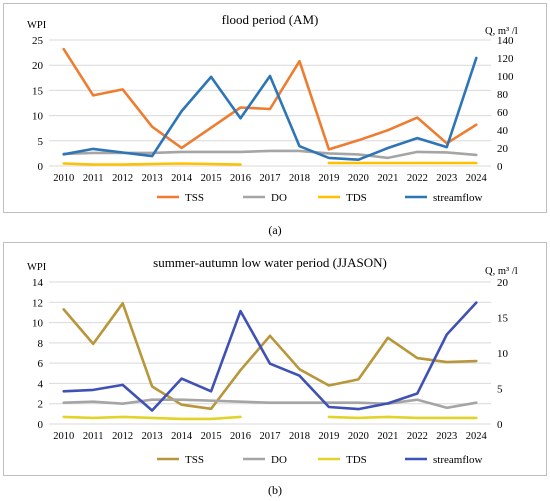  Describe the element at coordinates (38, 283) in the screenshot. I see `chart-b-ytick-label: 14` at that location.